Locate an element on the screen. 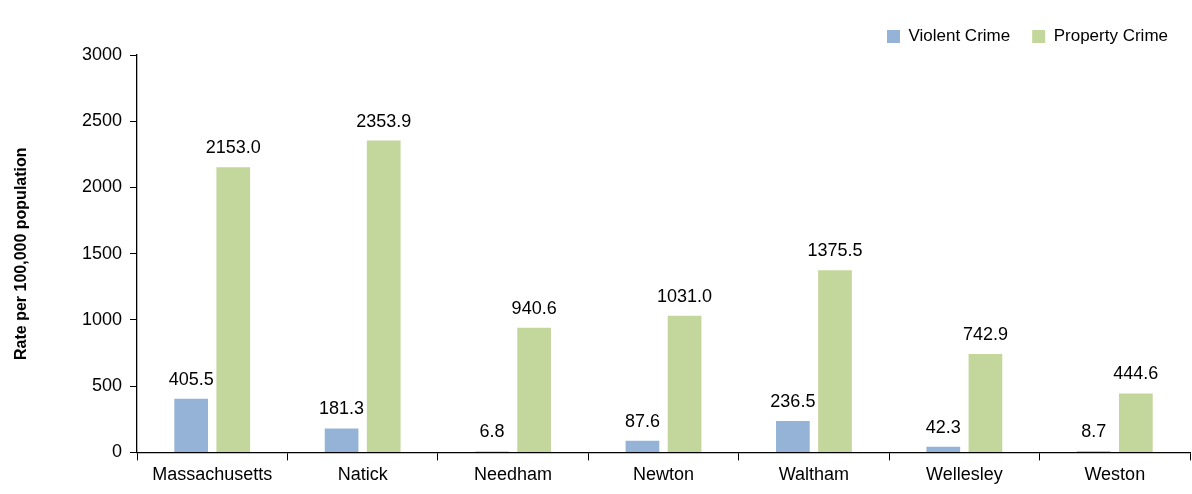 Image resolution: width=1192 pixels, height=494 pixels. data-label: 1031.0 is located at coordinates (685, 295).